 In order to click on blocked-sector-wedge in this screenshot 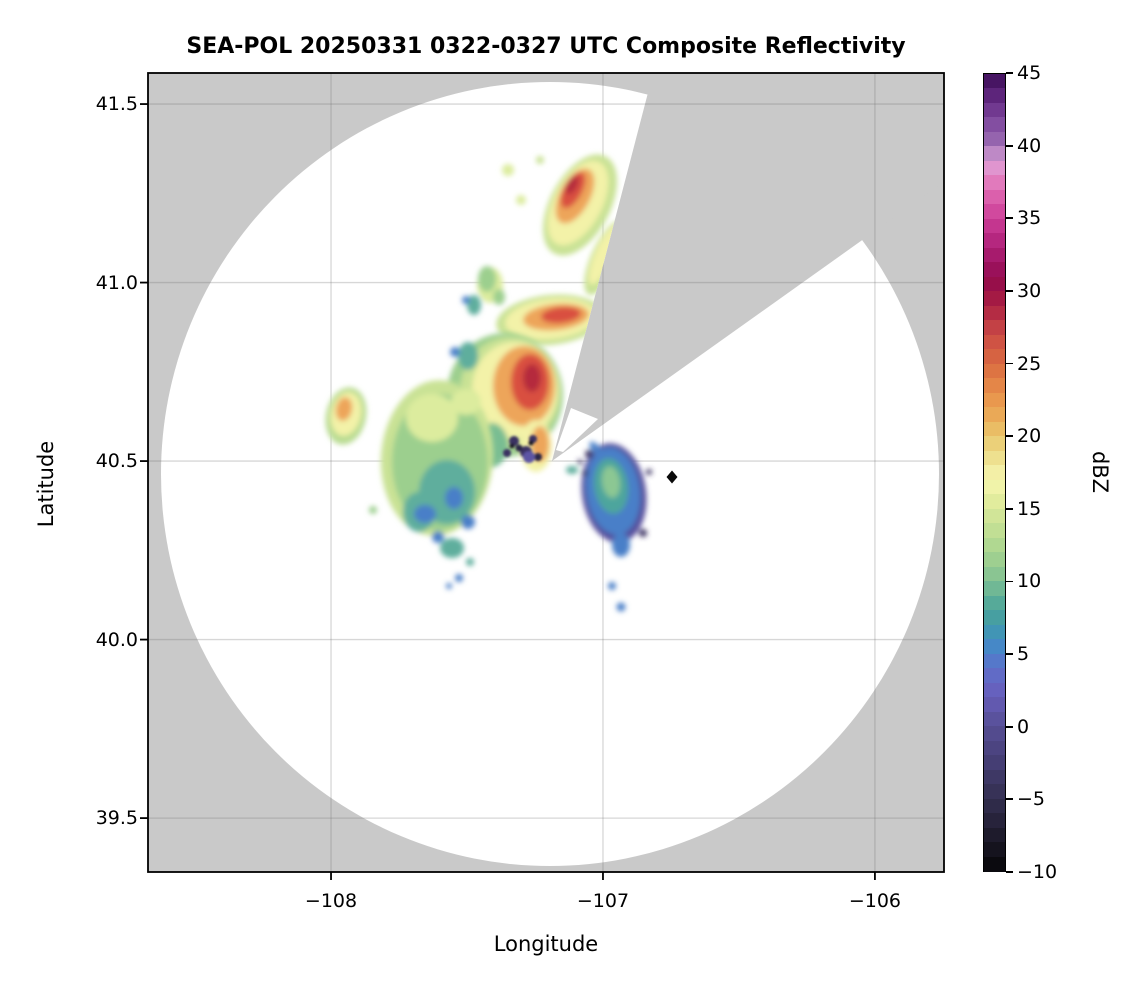, I will do `click(748, 273)`.